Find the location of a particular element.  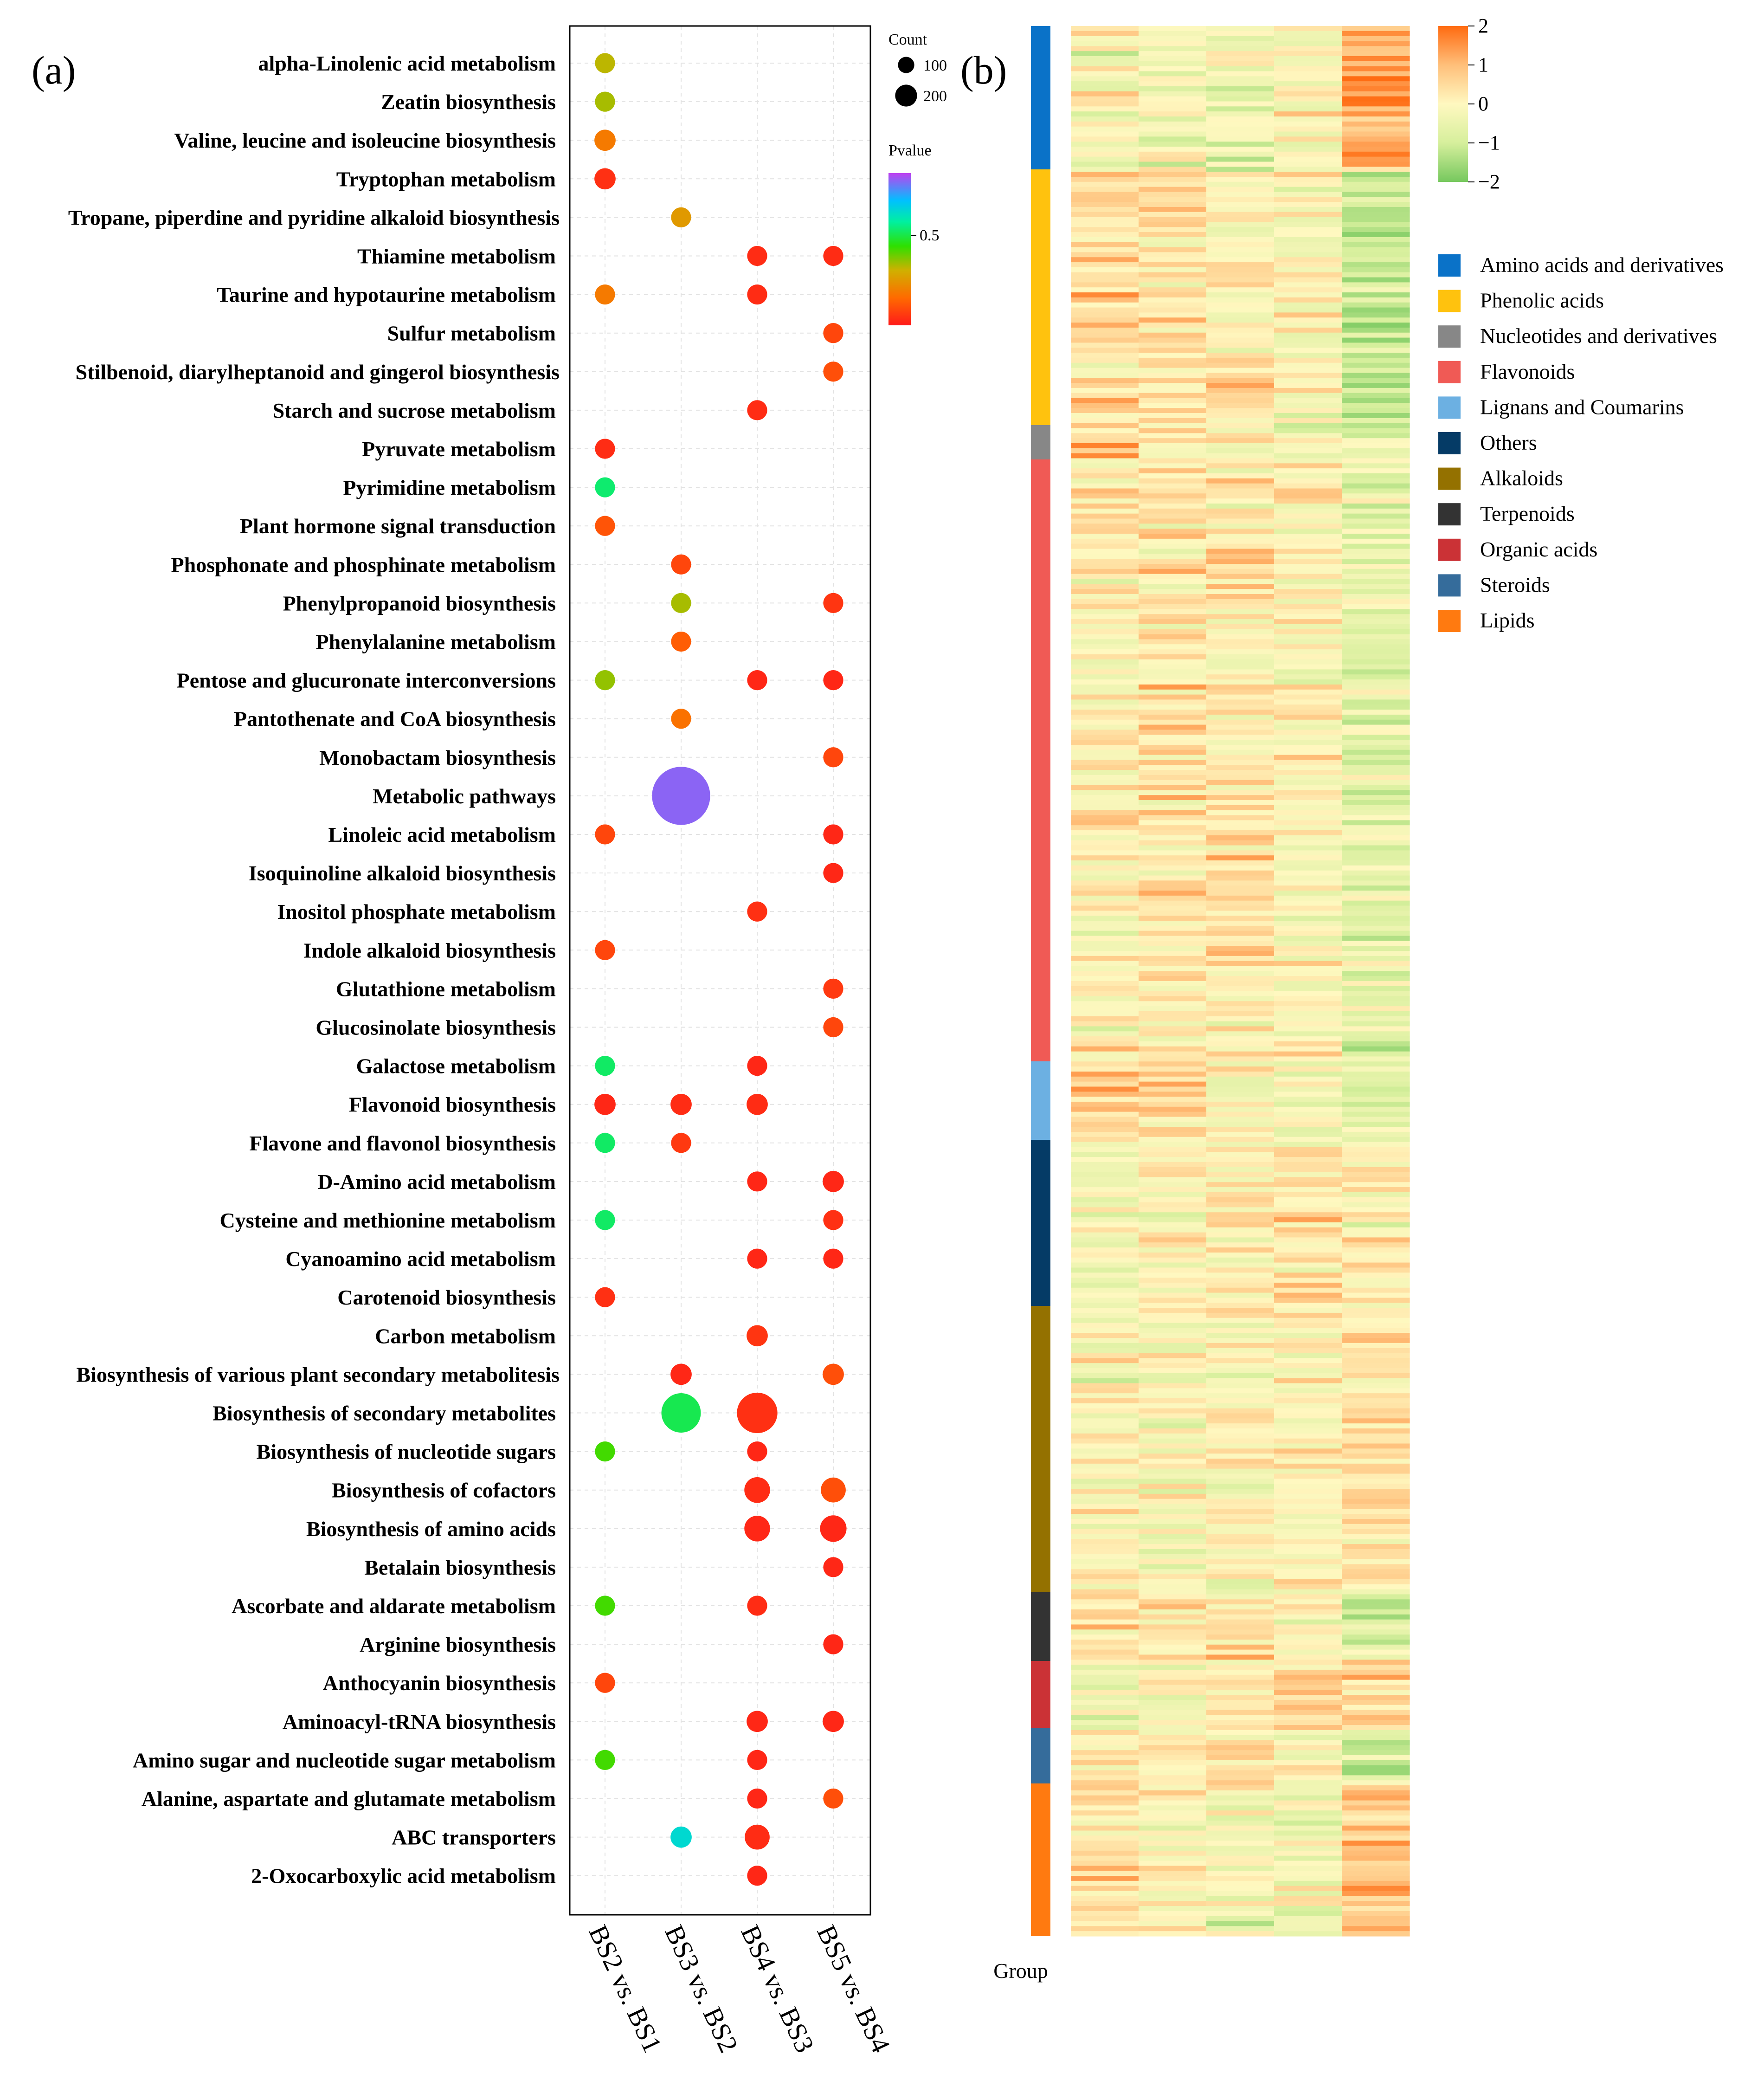

heatmap-scale-label: −2 is located at coordinates (1489, 181).